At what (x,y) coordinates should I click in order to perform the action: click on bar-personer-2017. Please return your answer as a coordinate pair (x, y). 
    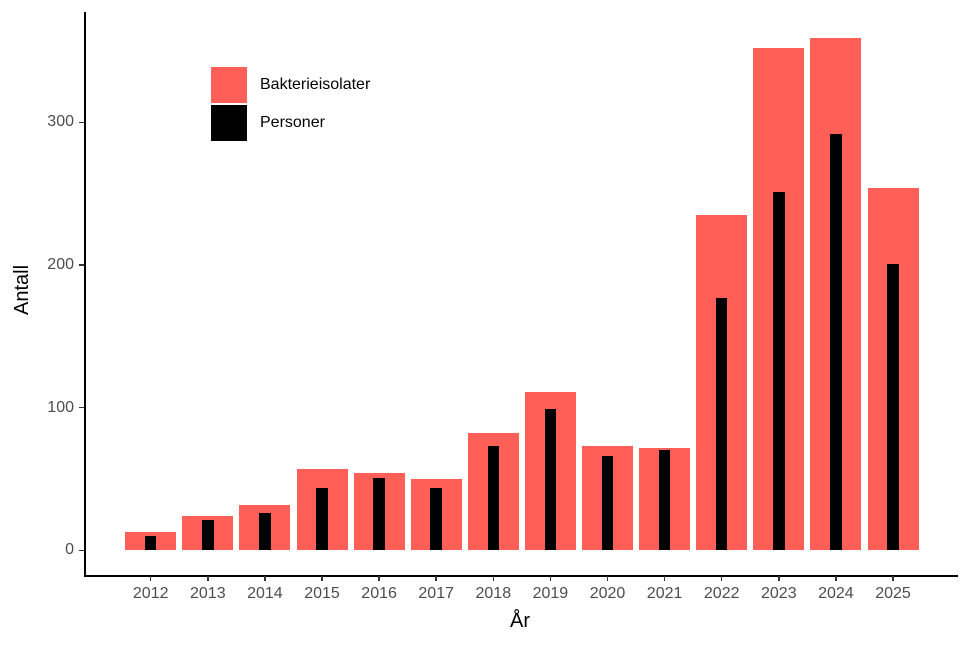
    Looking at the image, I should click on (436, 519).